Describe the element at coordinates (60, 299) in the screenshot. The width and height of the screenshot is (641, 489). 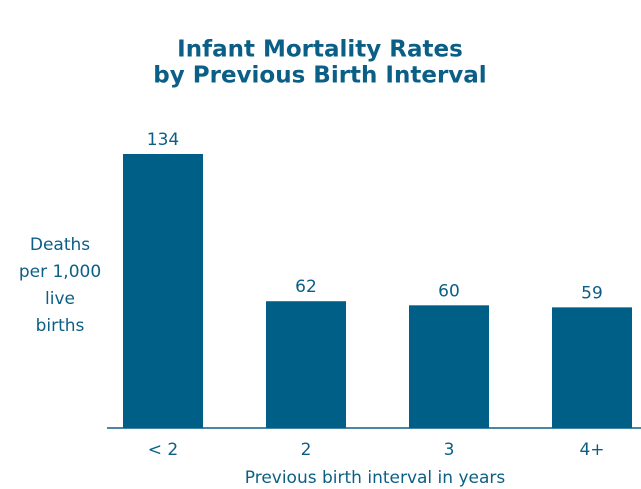
I see `y-axis-label: live` at that location.